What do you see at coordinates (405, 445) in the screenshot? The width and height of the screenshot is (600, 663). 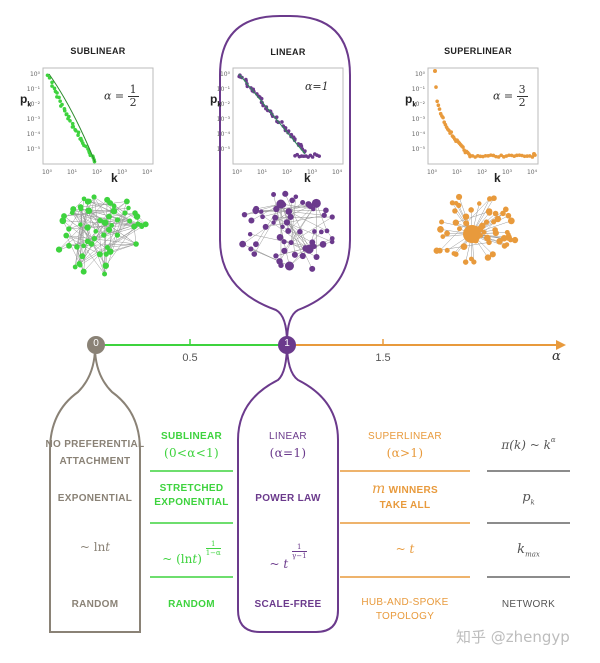 I see `superlinear-row1: SUPERLINEAR (α>1)` at bounding box center [405, 445].